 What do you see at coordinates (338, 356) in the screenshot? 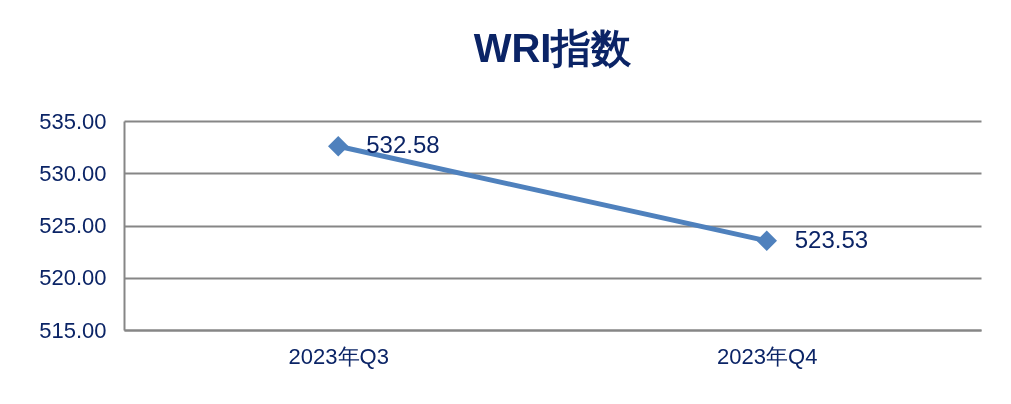
I see `x-tick-label: 2023年Q3` at bounding box center [338, 356].